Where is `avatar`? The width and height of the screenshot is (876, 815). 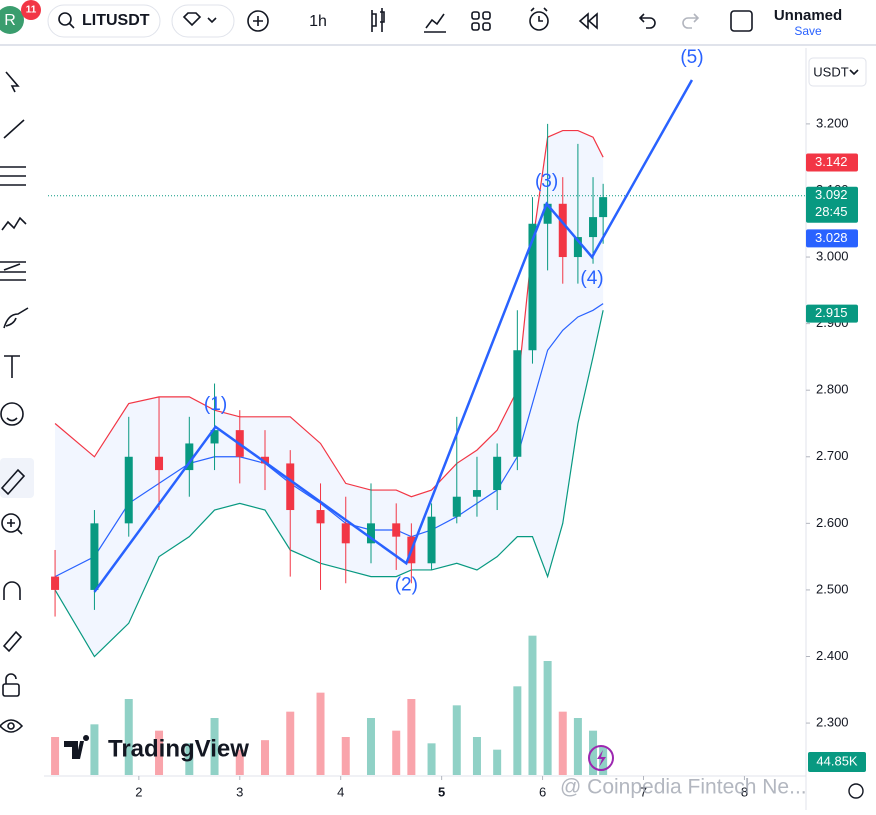 avatar is located at coordinates (12, 20).